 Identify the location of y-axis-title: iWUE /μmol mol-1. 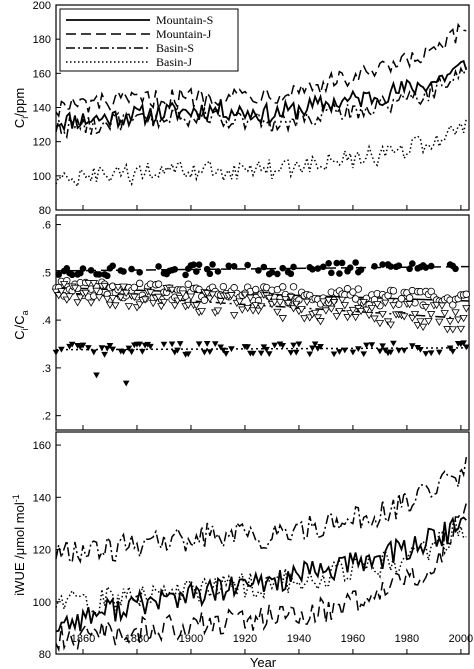
(19, 544).